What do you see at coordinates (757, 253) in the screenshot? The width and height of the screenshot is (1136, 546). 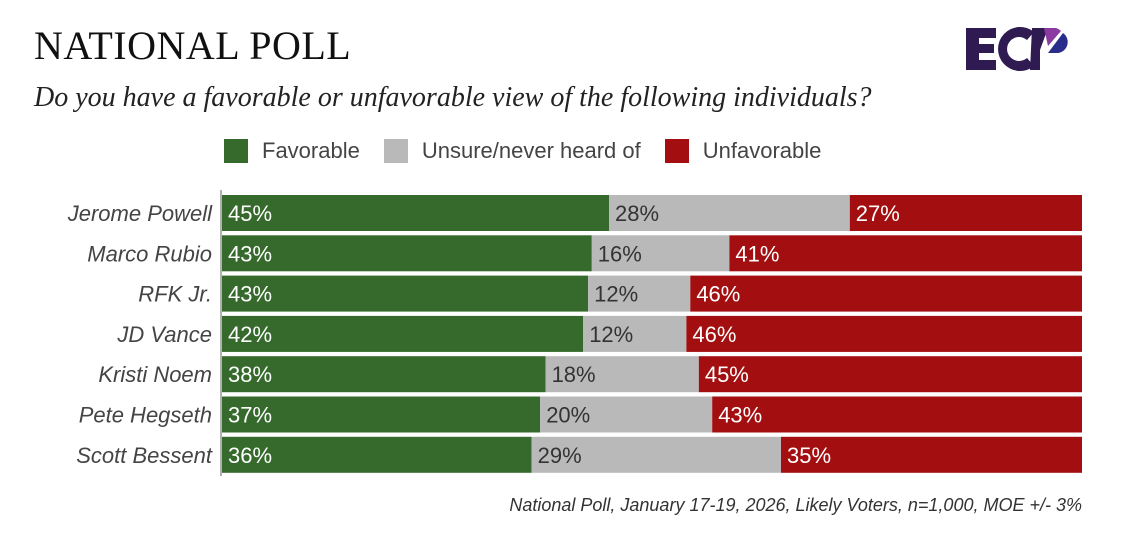 I see `data-label: 41%` at bounding box center [757, 253].